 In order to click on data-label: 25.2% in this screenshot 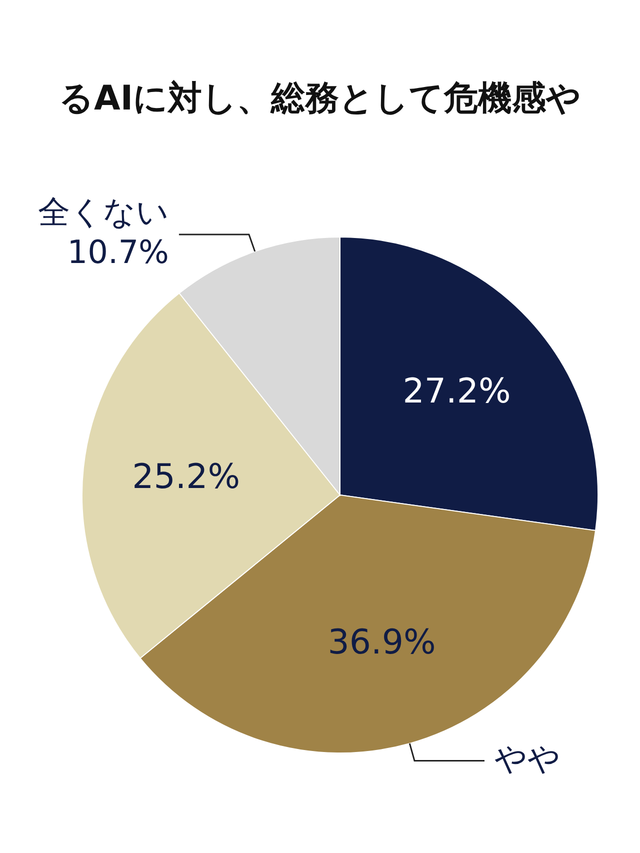, I will do `click(186, 476)`.